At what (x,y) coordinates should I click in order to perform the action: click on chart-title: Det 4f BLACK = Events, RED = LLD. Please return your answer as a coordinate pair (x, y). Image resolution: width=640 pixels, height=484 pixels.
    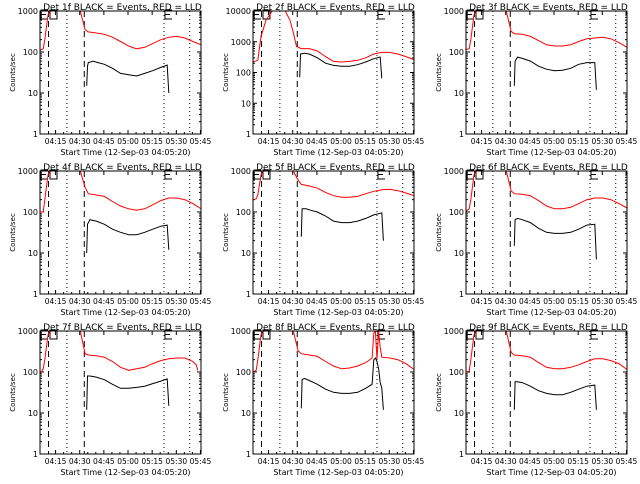
    Looking at the image, I should click on (122, 168).